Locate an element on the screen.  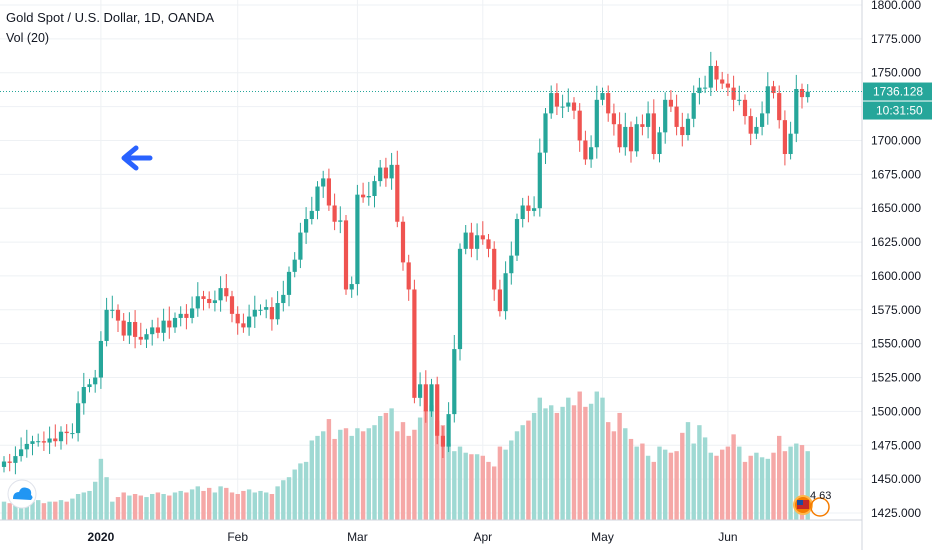
price-tick-label: 1425.000 is located at coordinates (896, 513).